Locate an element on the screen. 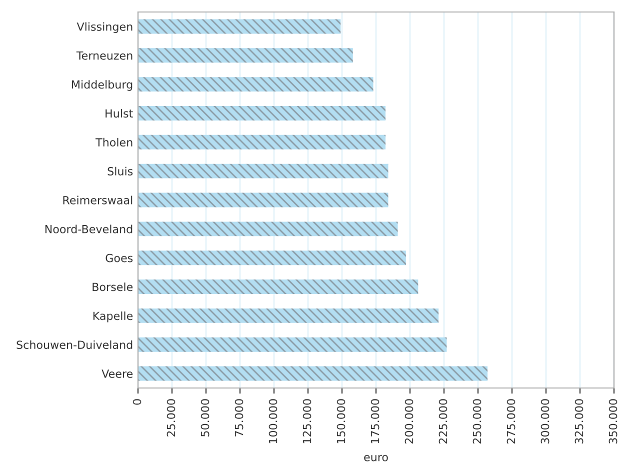 The width and height of the screenshot is (622, 473). y-tick-label: Reimerswaal is located at coordinates (97, 200).